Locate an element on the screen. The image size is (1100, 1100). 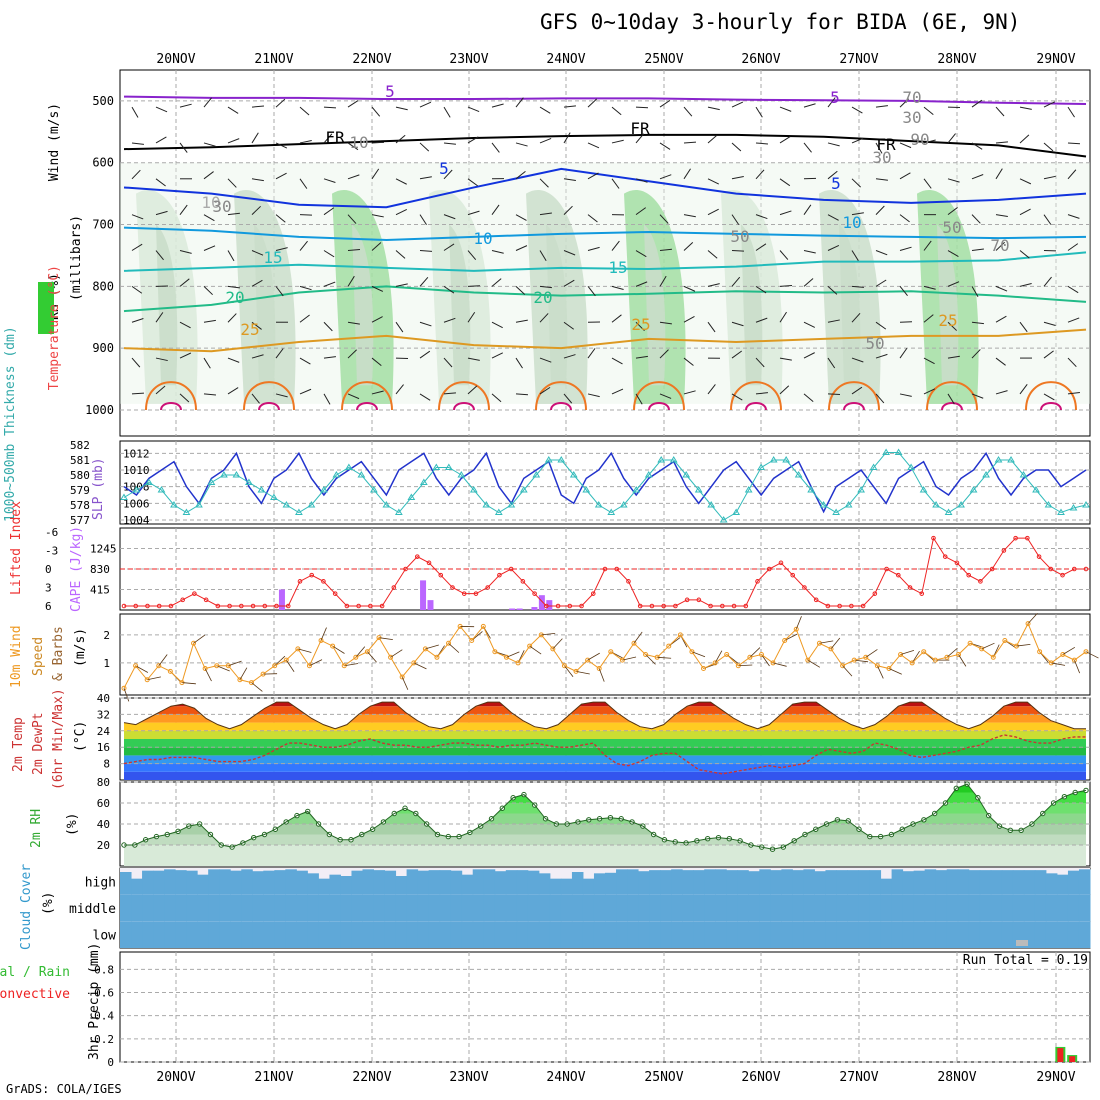
contour-label: 5 is located at coordinates (390, 91).